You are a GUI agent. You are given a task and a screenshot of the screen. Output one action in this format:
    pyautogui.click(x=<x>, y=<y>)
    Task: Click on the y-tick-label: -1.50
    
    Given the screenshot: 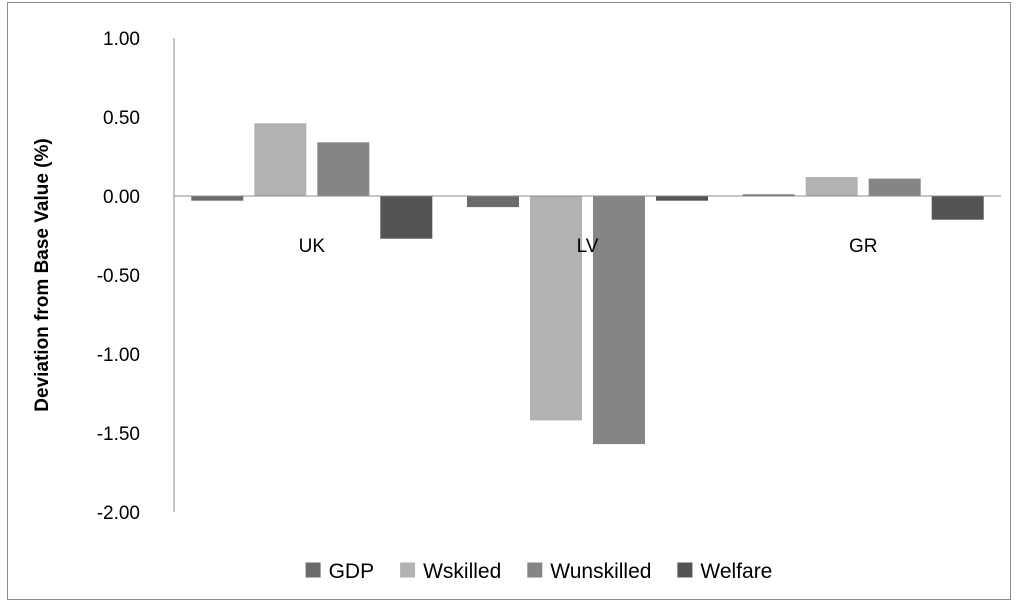 What is the action you would take?
    pyautogui.click(x=118, y=434)
    